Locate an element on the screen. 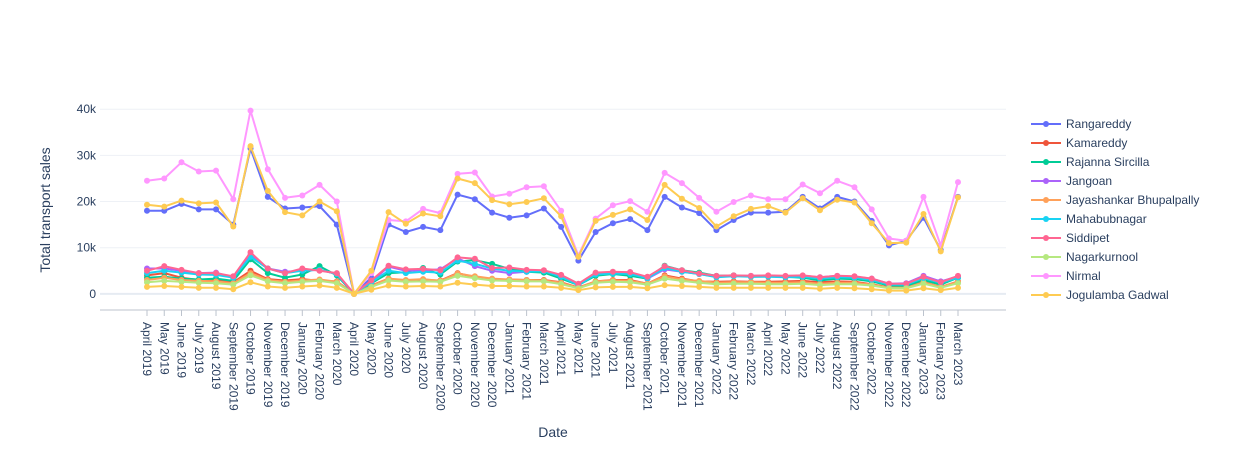 Image resolution: width=1237 pixels, height=450 pixels. legend-item: Jangoan is located at coordinates (1071, 181).